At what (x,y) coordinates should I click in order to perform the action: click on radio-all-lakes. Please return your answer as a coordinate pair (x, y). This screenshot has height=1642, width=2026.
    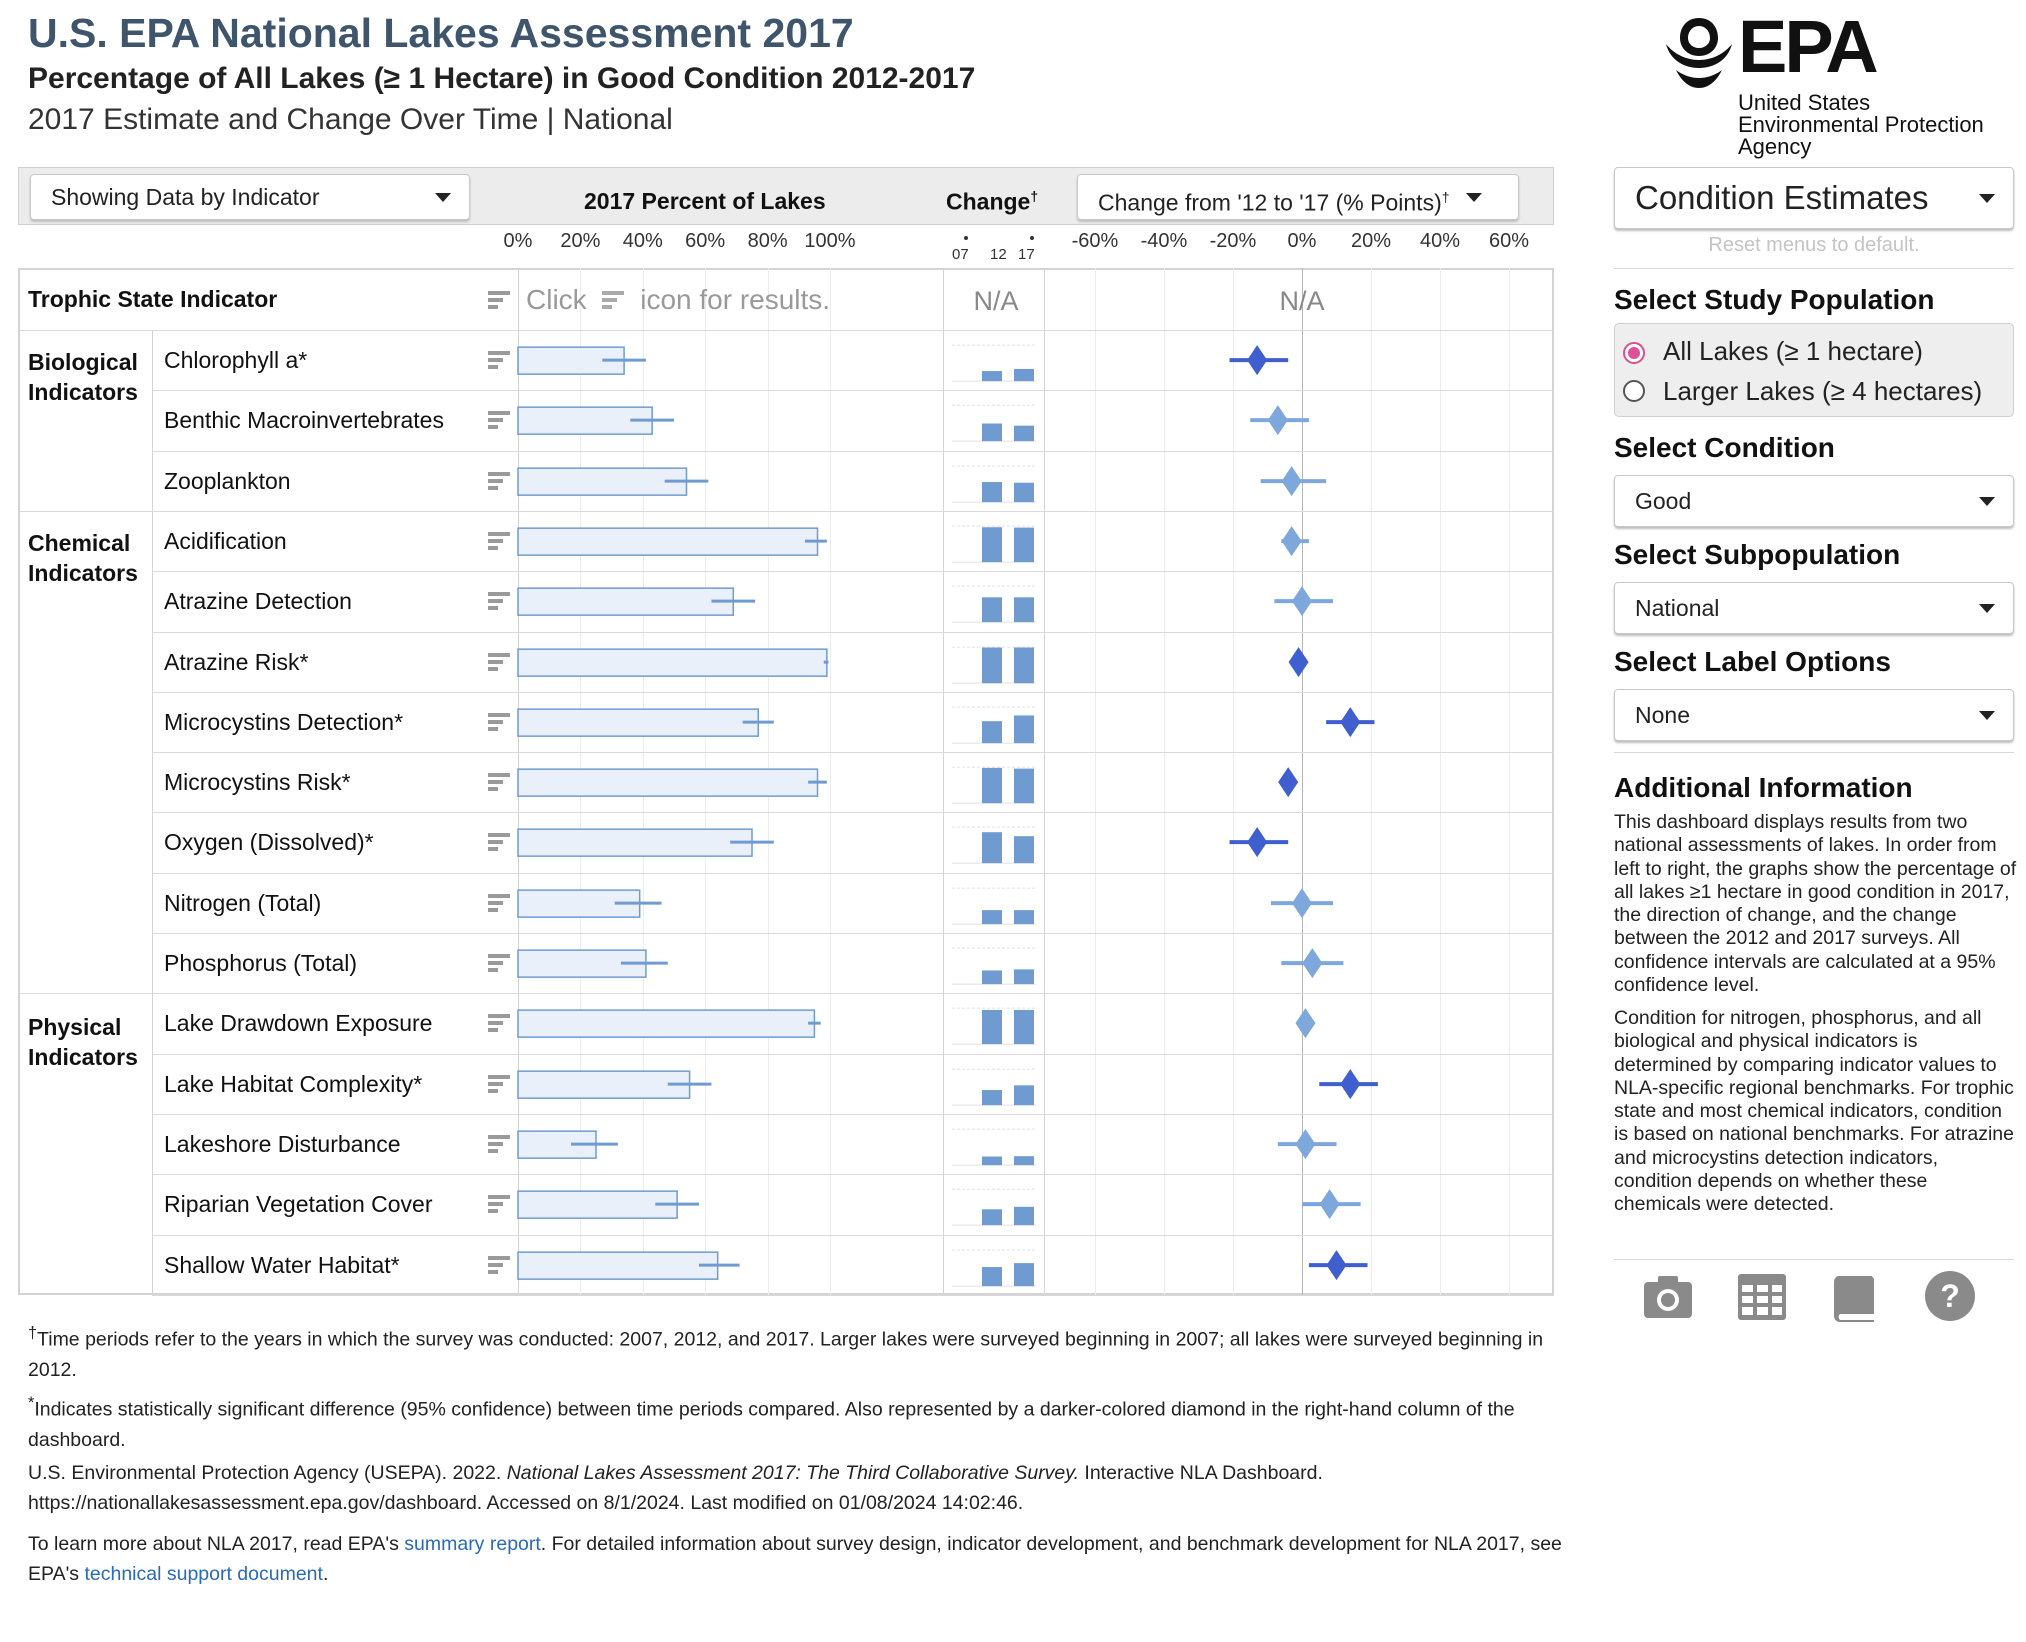
    Looking at the image, I should click on (1634, 353).